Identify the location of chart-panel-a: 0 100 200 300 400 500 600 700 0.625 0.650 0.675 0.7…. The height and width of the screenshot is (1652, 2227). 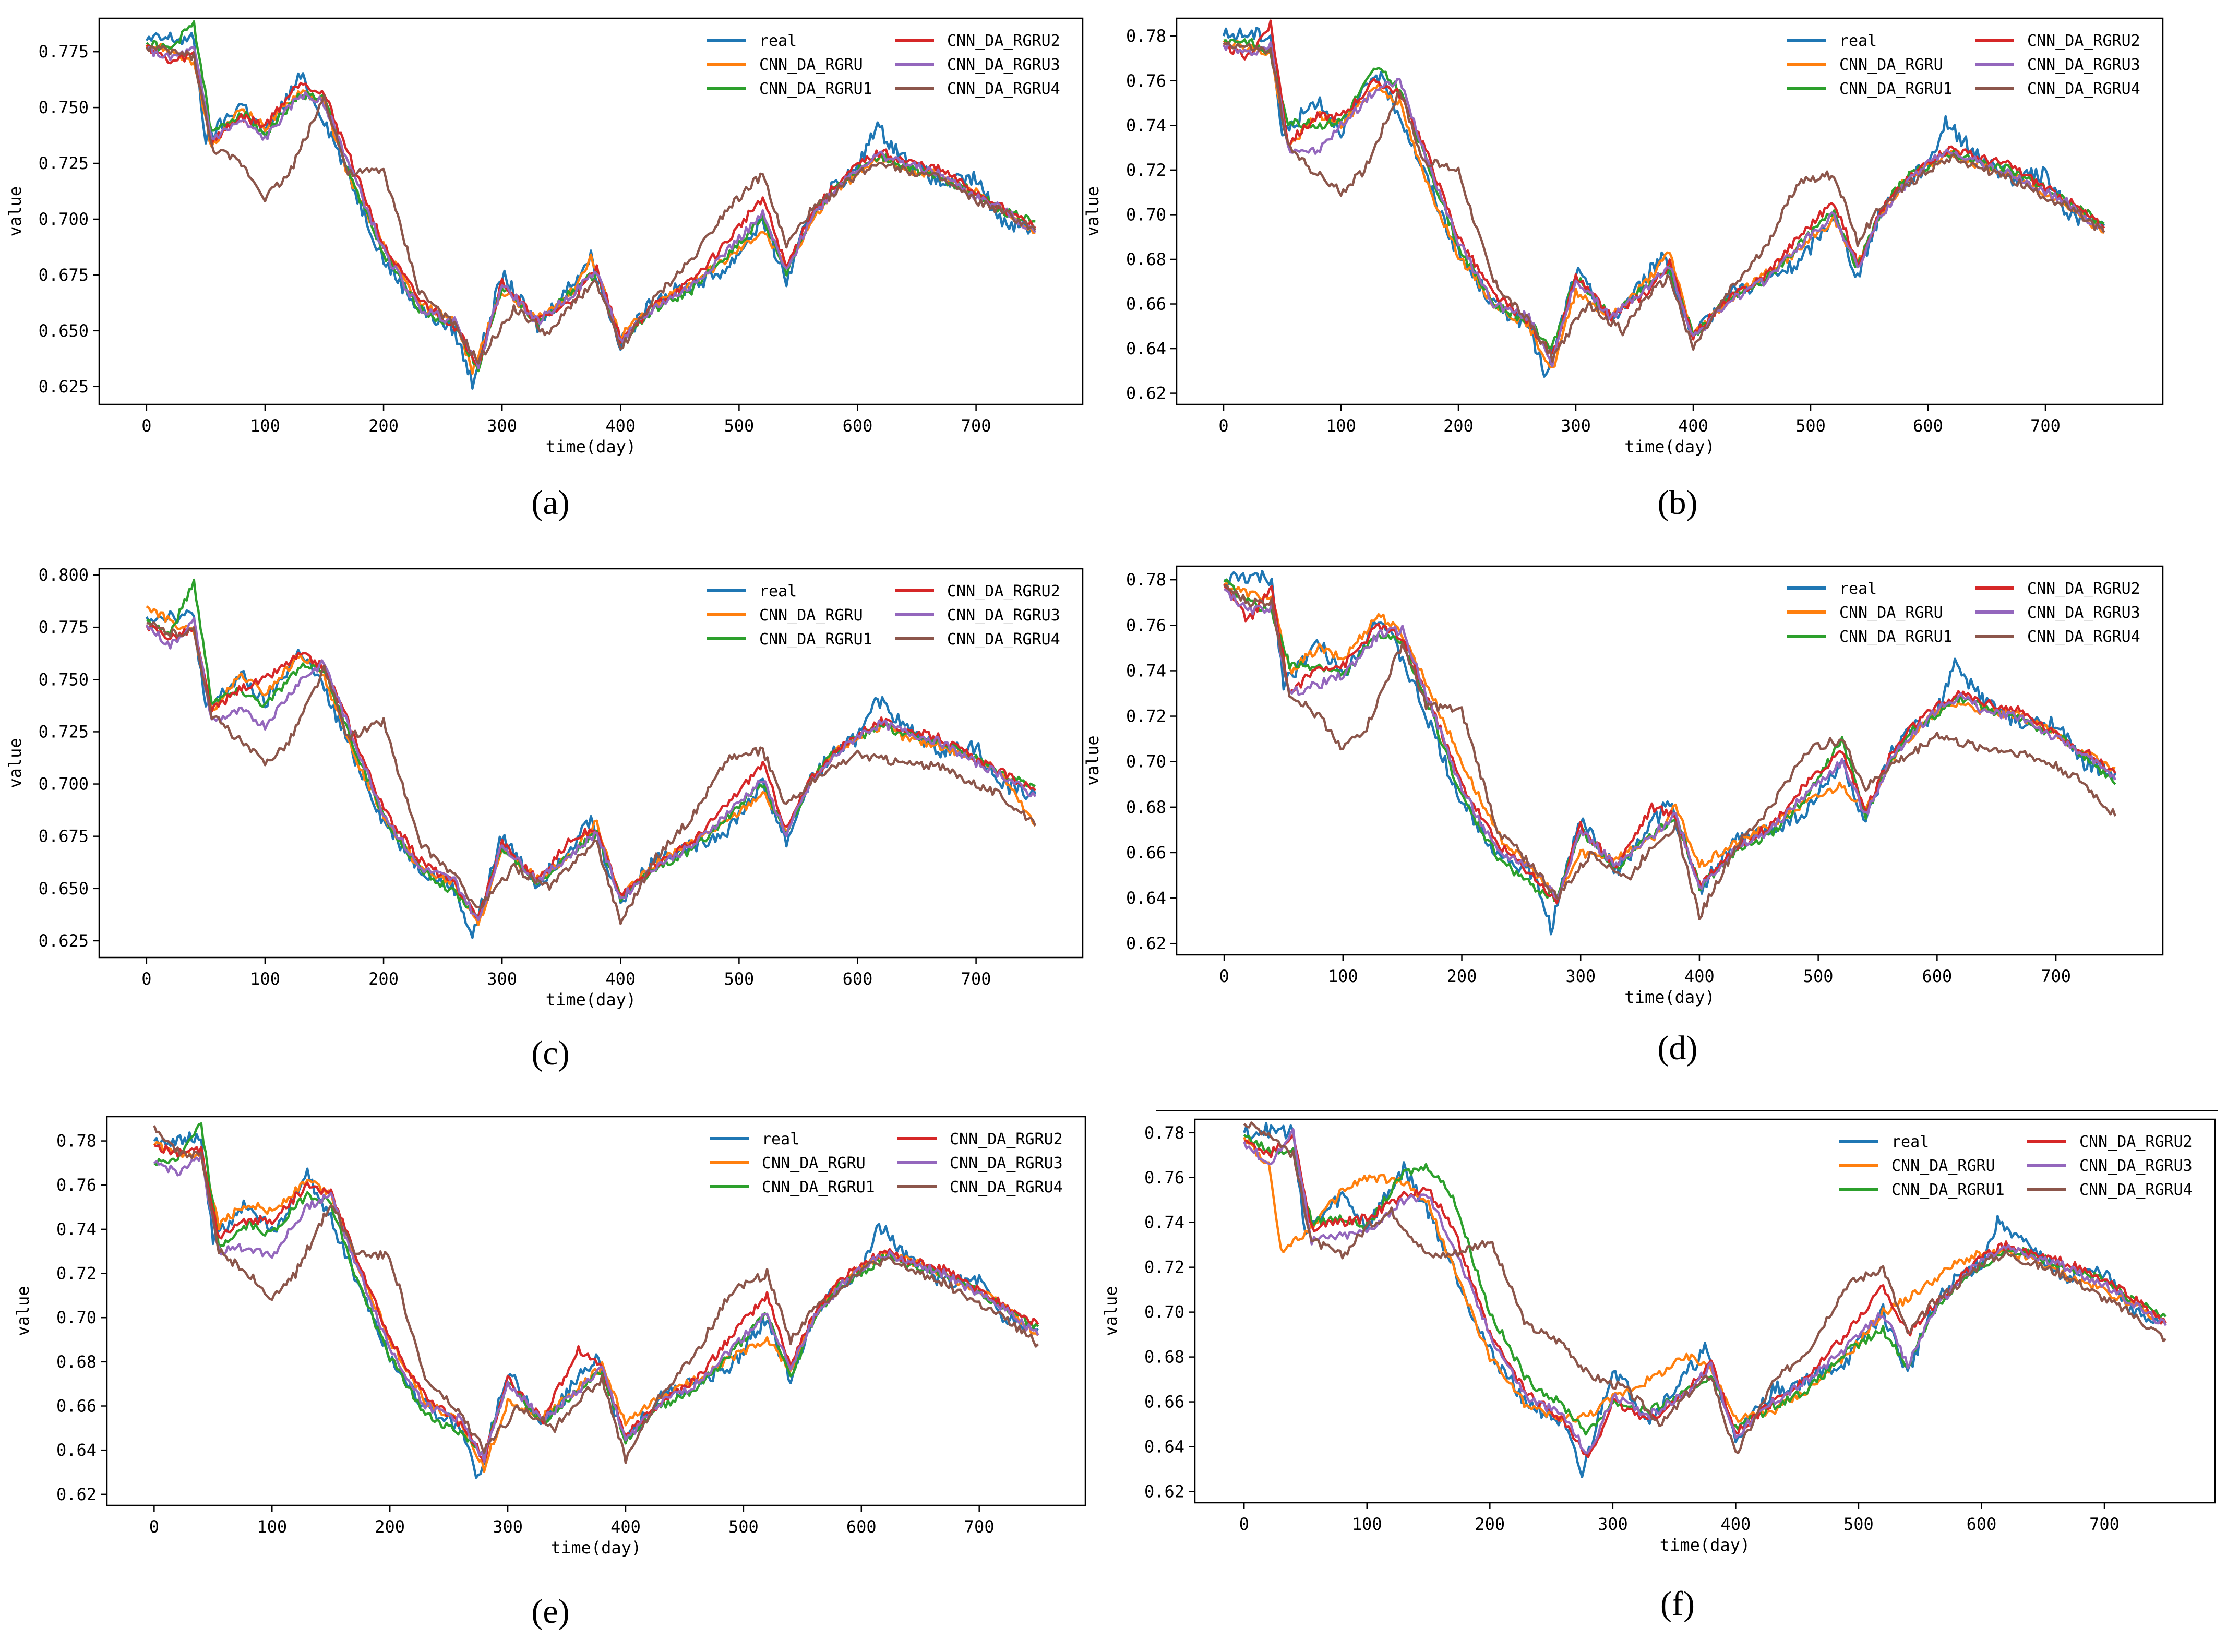
(544, 269).